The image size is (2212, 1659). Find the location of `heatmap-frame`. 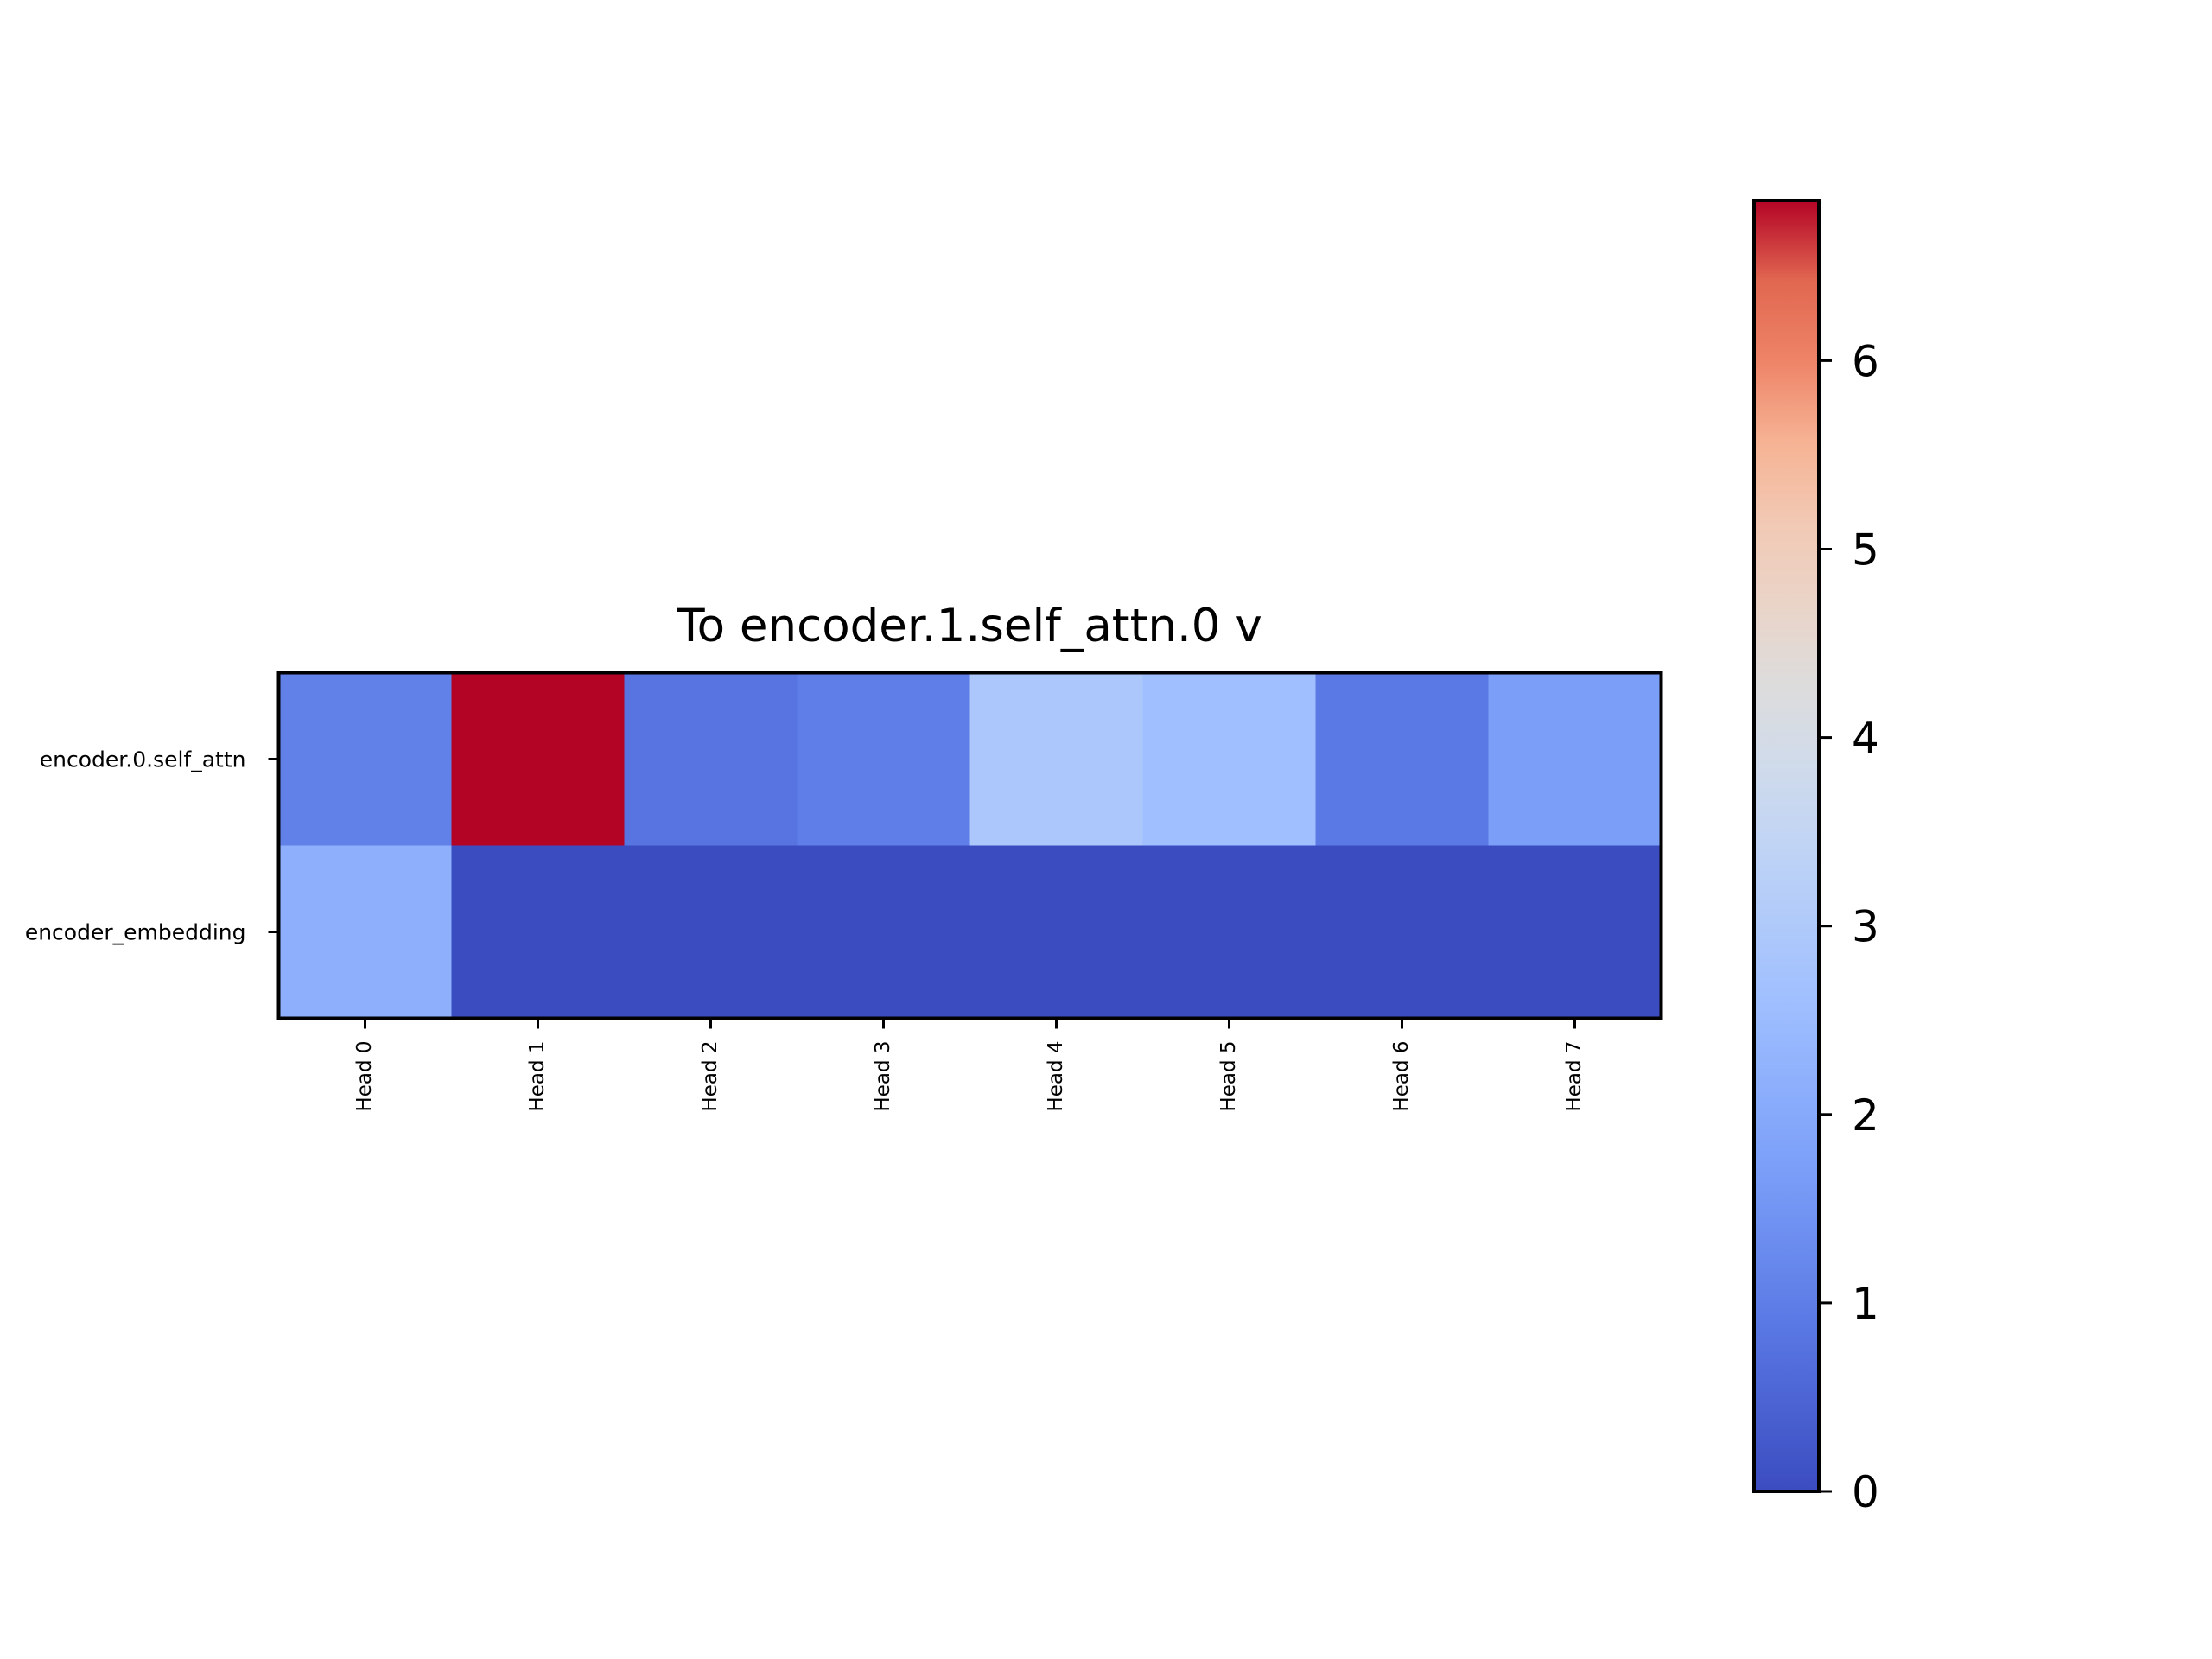

heatmap-frame is located at coordinates (969, 845).